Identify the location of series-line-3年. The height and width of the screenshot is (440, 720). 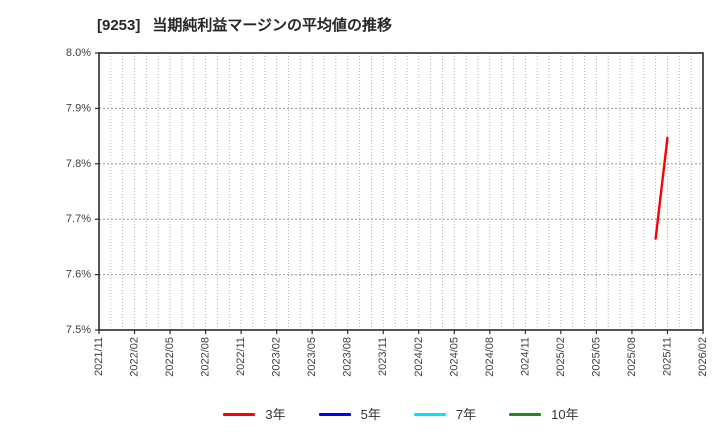
(661, 188).